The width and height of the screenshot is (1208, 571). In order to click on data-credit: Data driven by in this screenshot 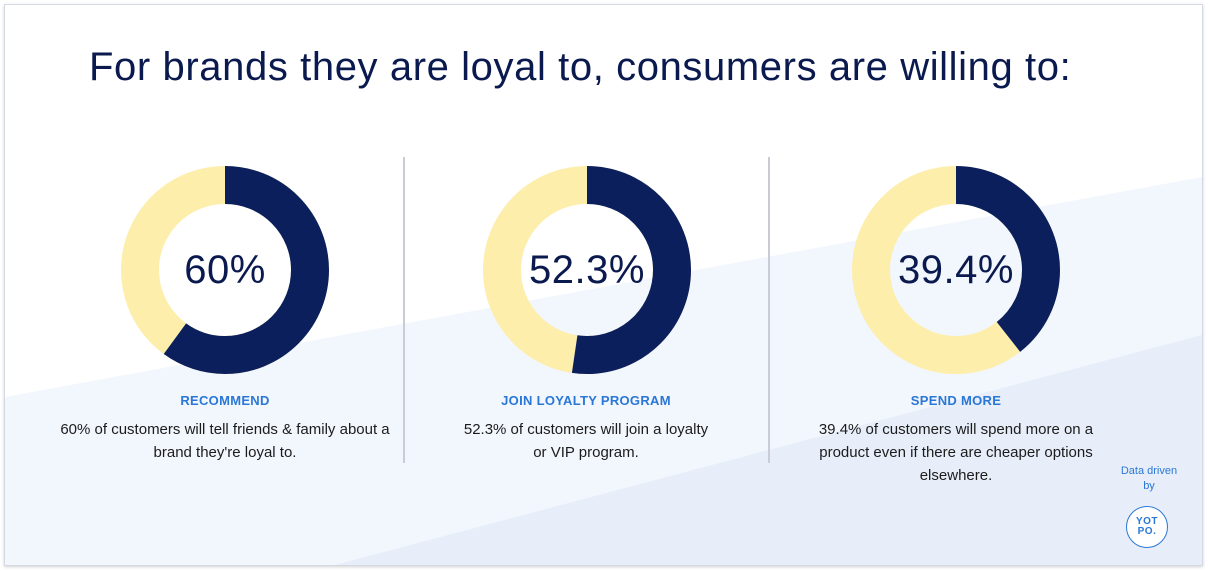, I will do `click(1149, 478)`.